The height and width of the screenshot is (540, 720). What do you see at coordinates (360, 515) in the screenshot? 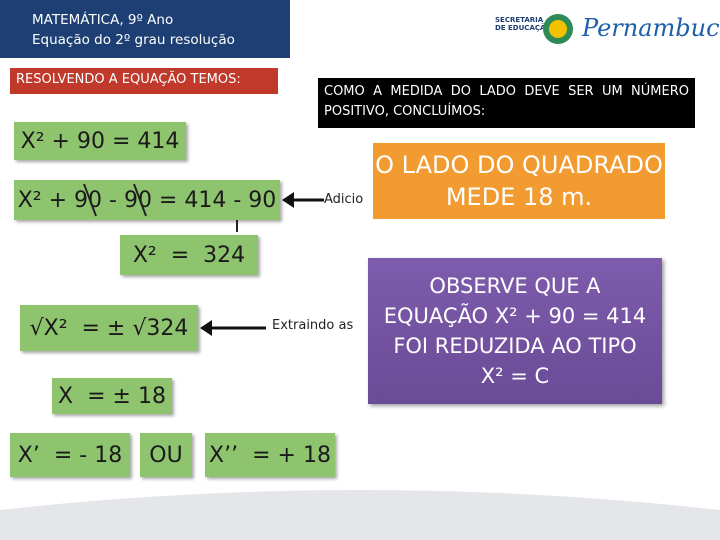
I see `footer-wave` at bounding box center [360, 515].